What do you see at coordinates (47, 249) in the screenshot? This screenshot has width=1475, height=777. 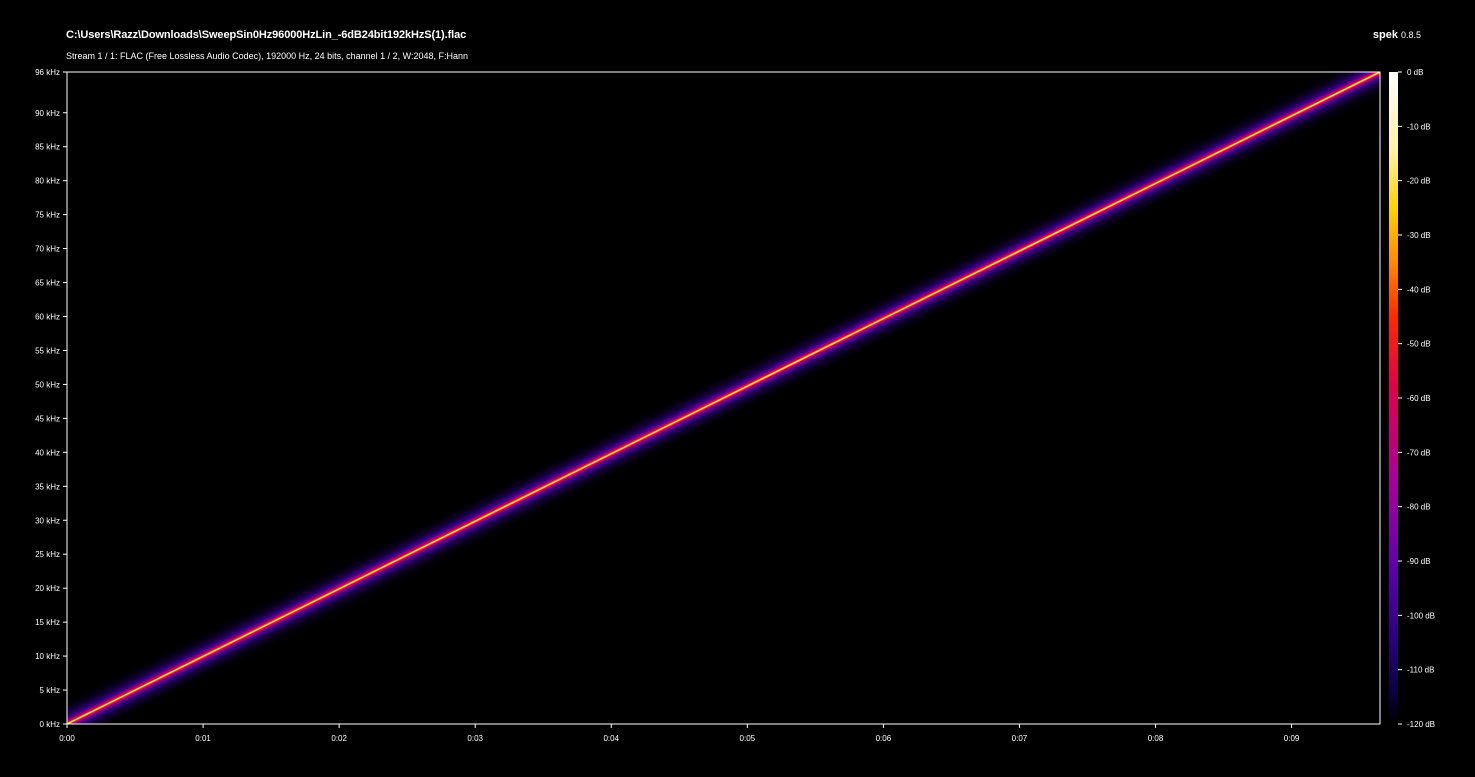 I see `y-tick-label: 70 kHz` at bounding box center [47, 249].